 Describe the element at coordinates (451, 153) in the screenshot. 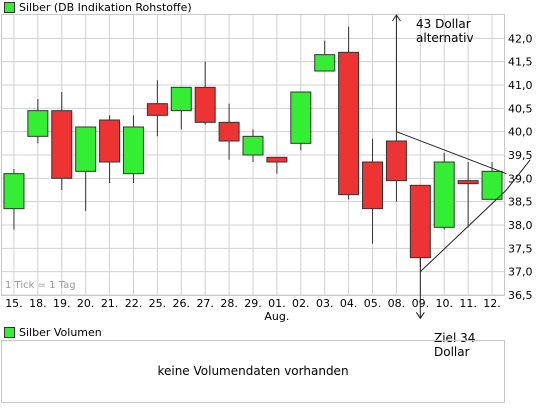

I see `trend-line-upper` at that location.